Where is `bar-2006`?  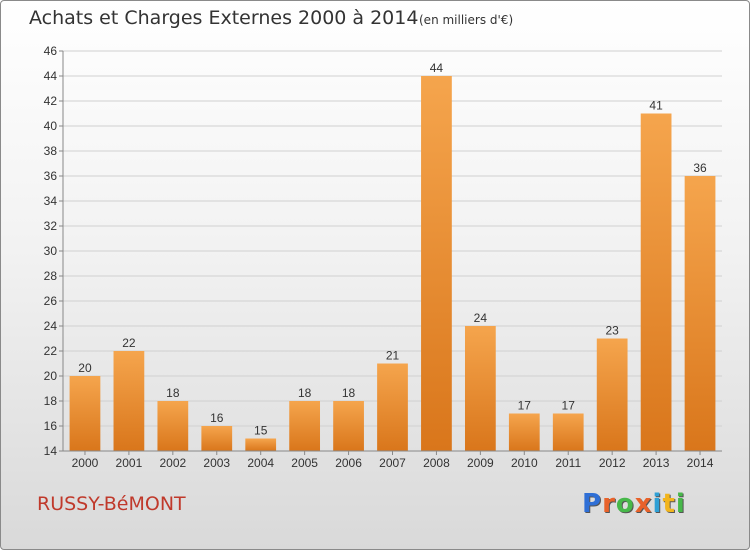
bar-2006 is located at coordinates (348, 426).